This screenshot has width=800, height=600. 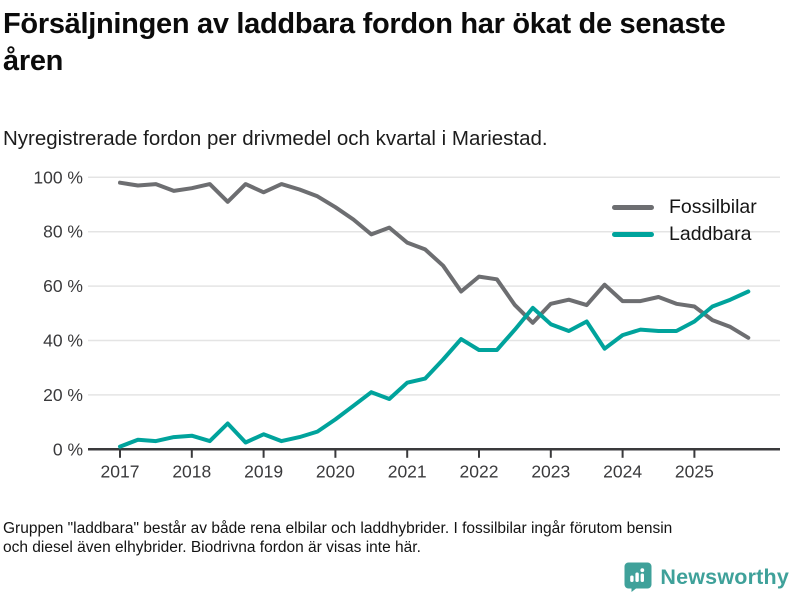 I want to click on x-axis-label: 2021, so click(x=407, y=471).